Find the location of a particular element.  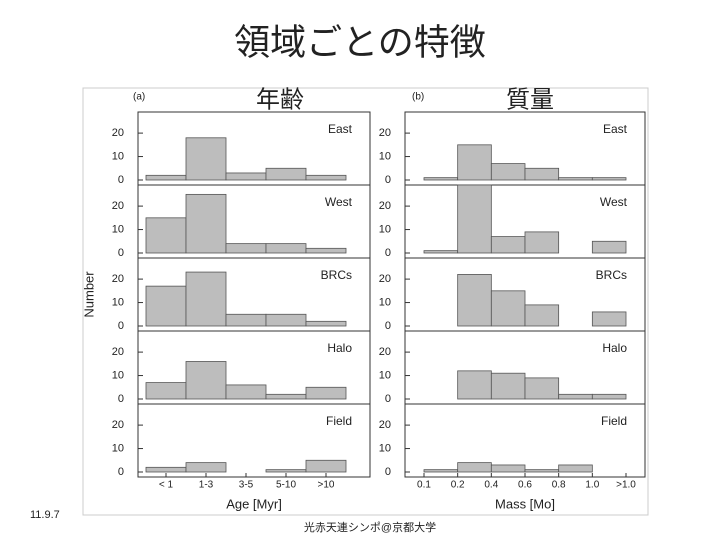

panel-label: (a) is located at coordinates (139, 97).